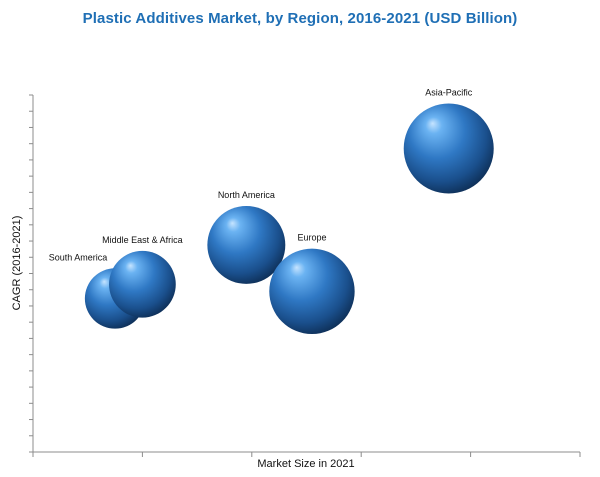 This screenshot has height=477, width=600. I want to click on bubble-europe, so click(312, 291).